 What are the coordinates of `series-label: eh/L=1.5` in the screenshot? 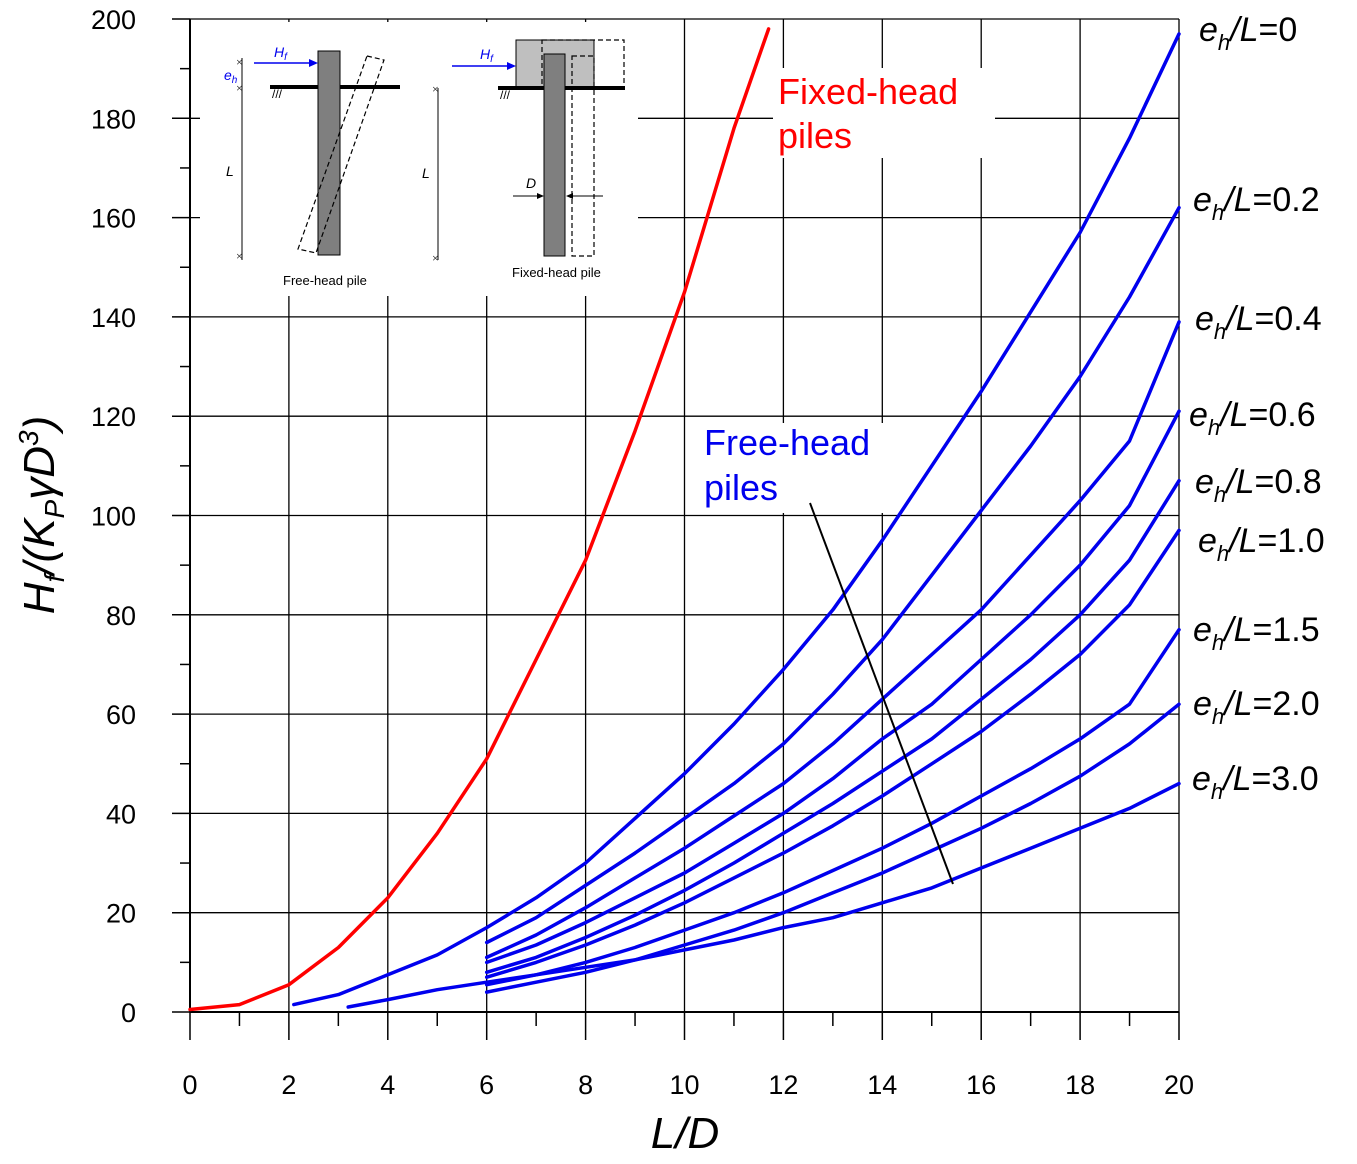 It's located at (1256, 633).